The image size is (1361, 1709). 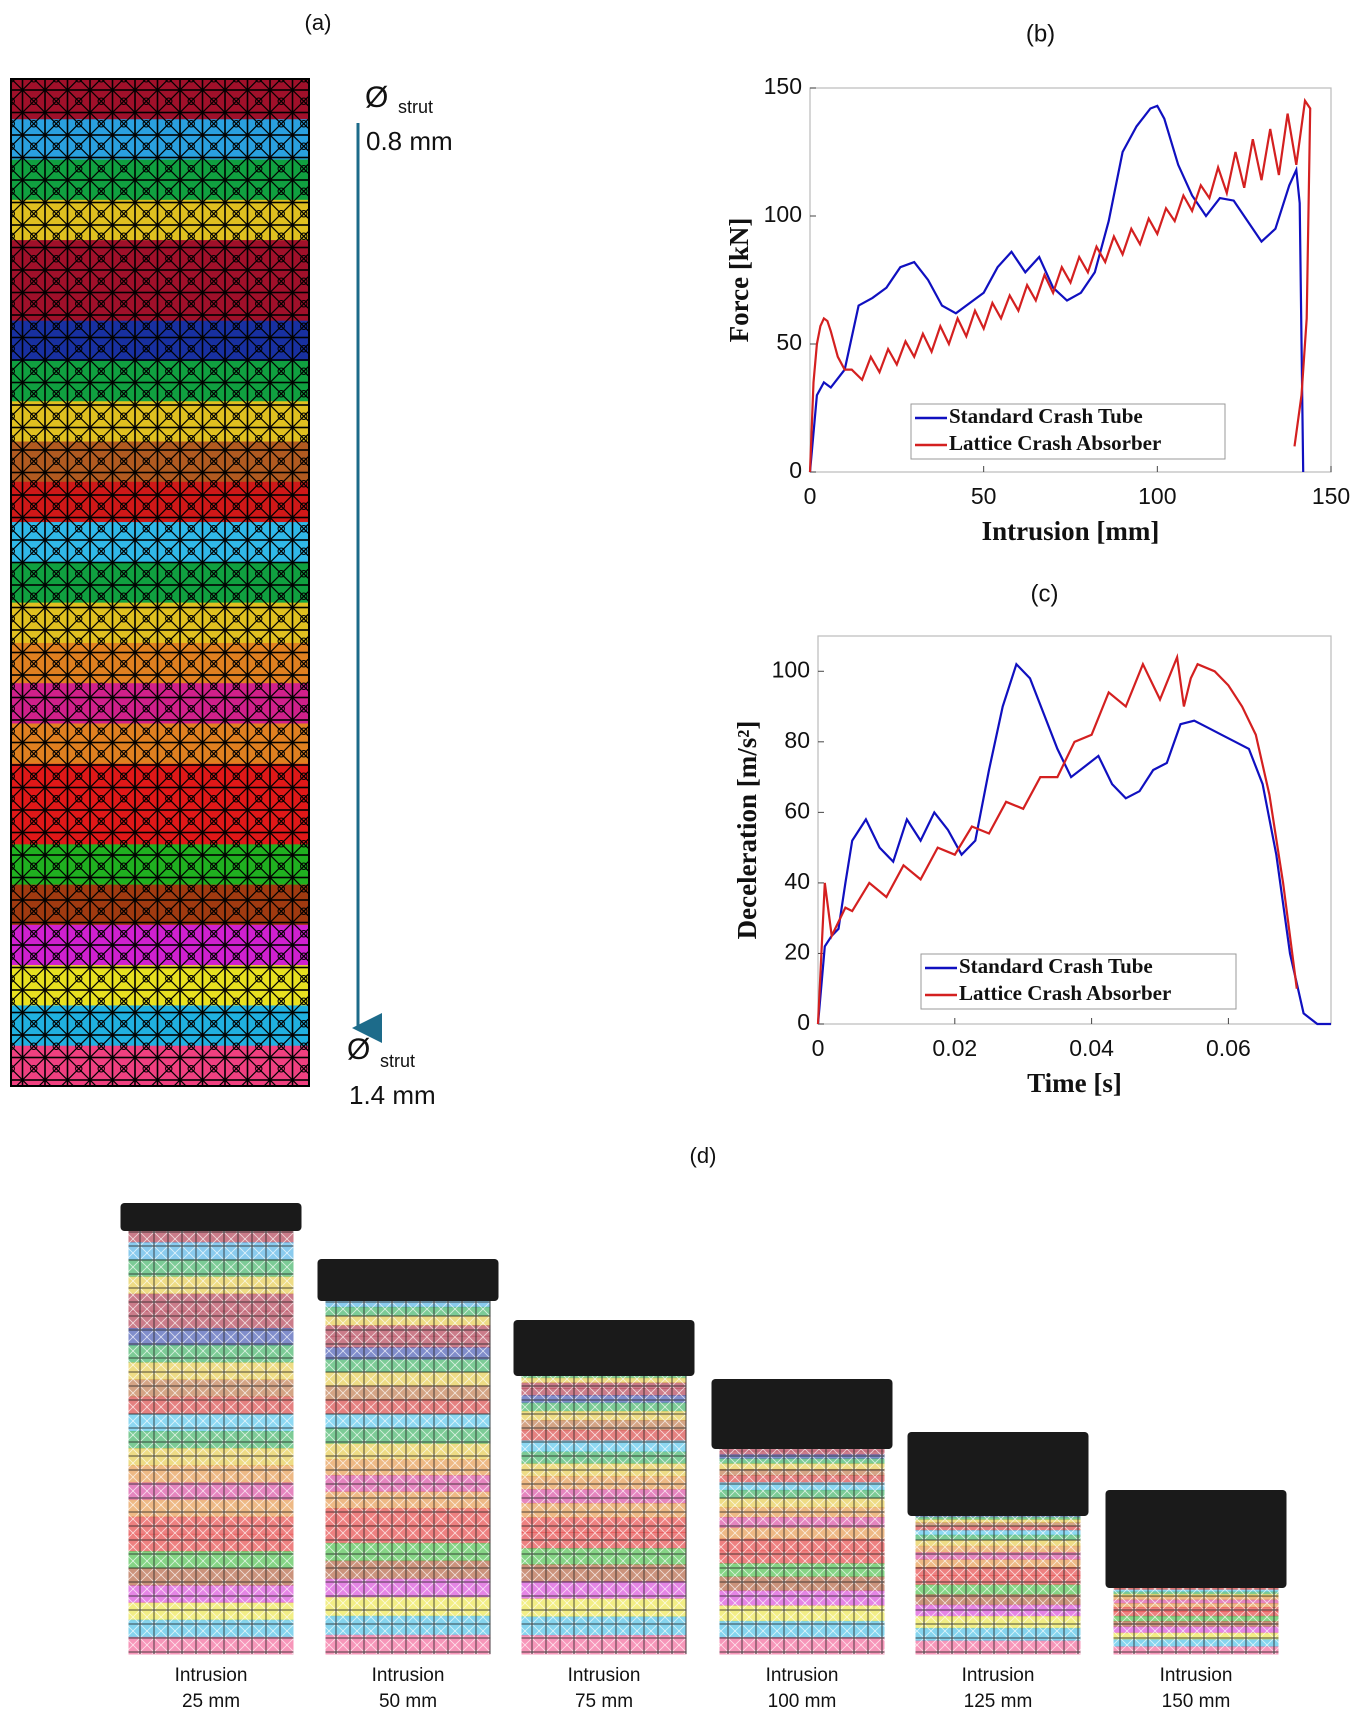 I want to click on y-tick-label: 20, so click(x=797, y=952).